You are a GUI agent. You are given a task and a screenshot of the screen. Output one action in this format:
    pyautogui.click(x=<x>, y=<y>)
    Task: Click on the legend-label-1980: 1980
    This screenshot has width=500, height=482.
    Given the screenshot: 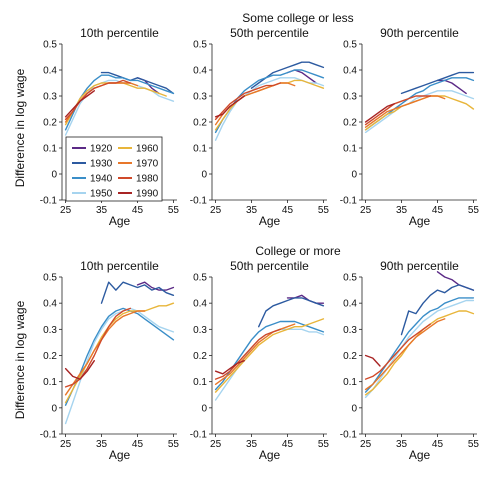 What is the action you would take?
    pyautogui.click(x=147, y=179)
    